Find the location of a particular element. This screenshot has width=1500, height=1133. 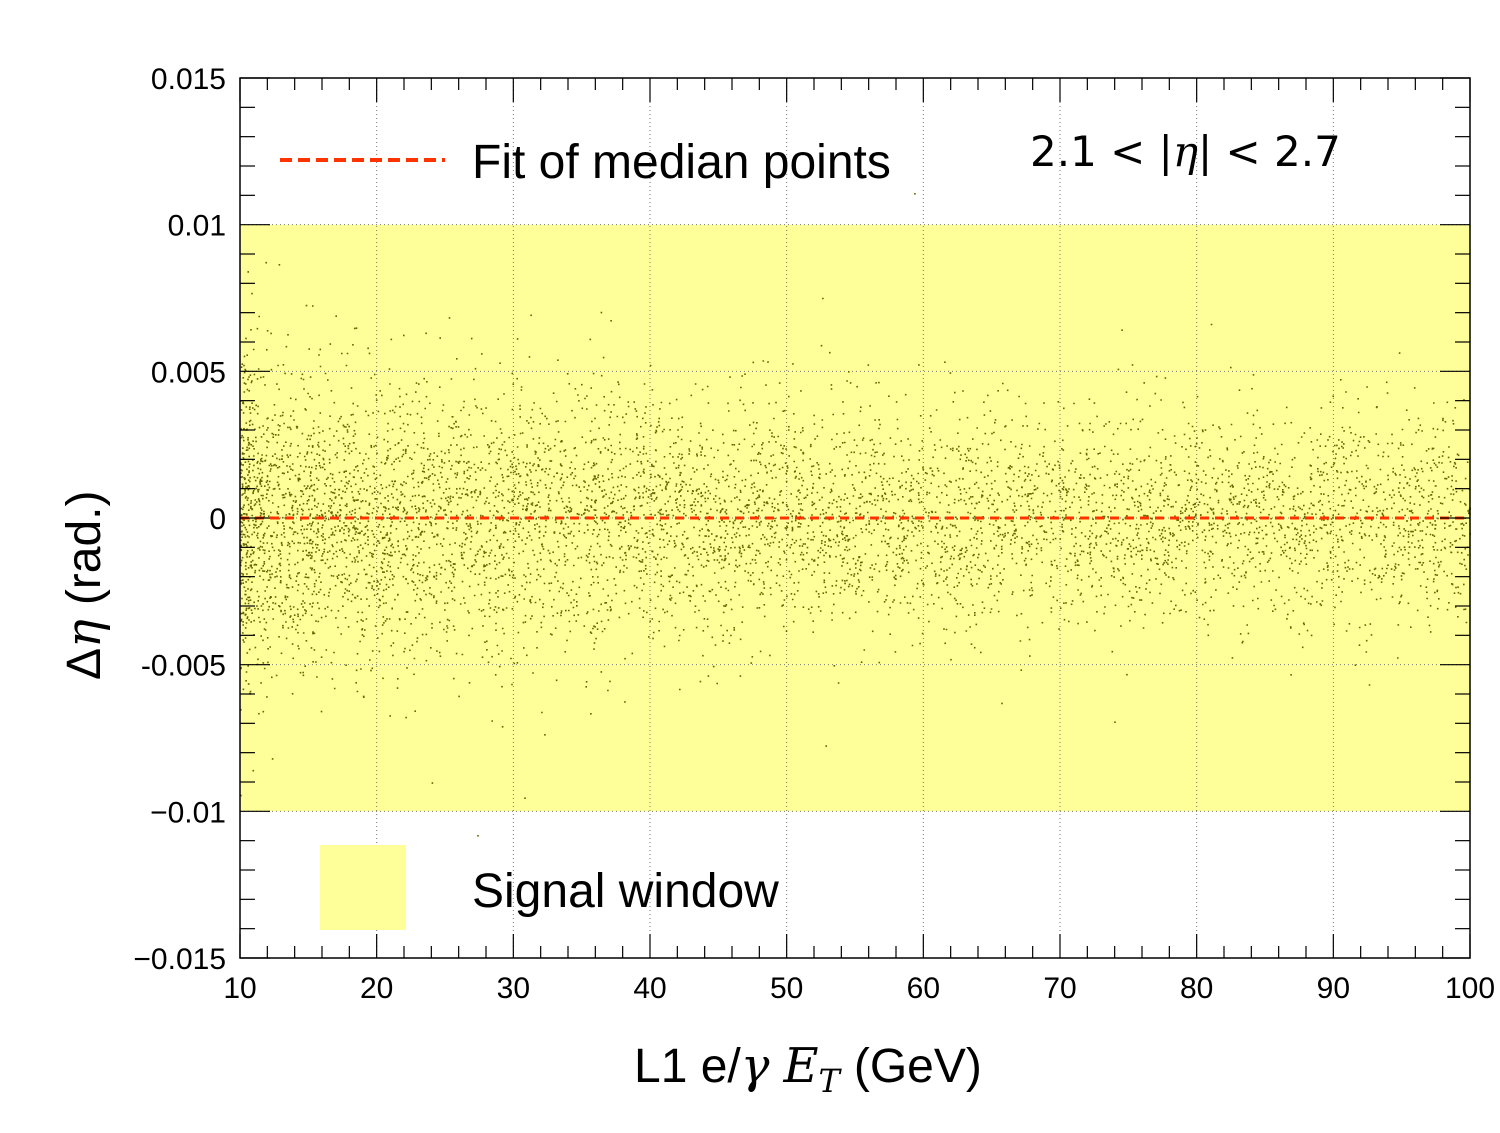

x-axis-title: L1 e/γ ET (GeV) is located at coordinates (808, 1069).